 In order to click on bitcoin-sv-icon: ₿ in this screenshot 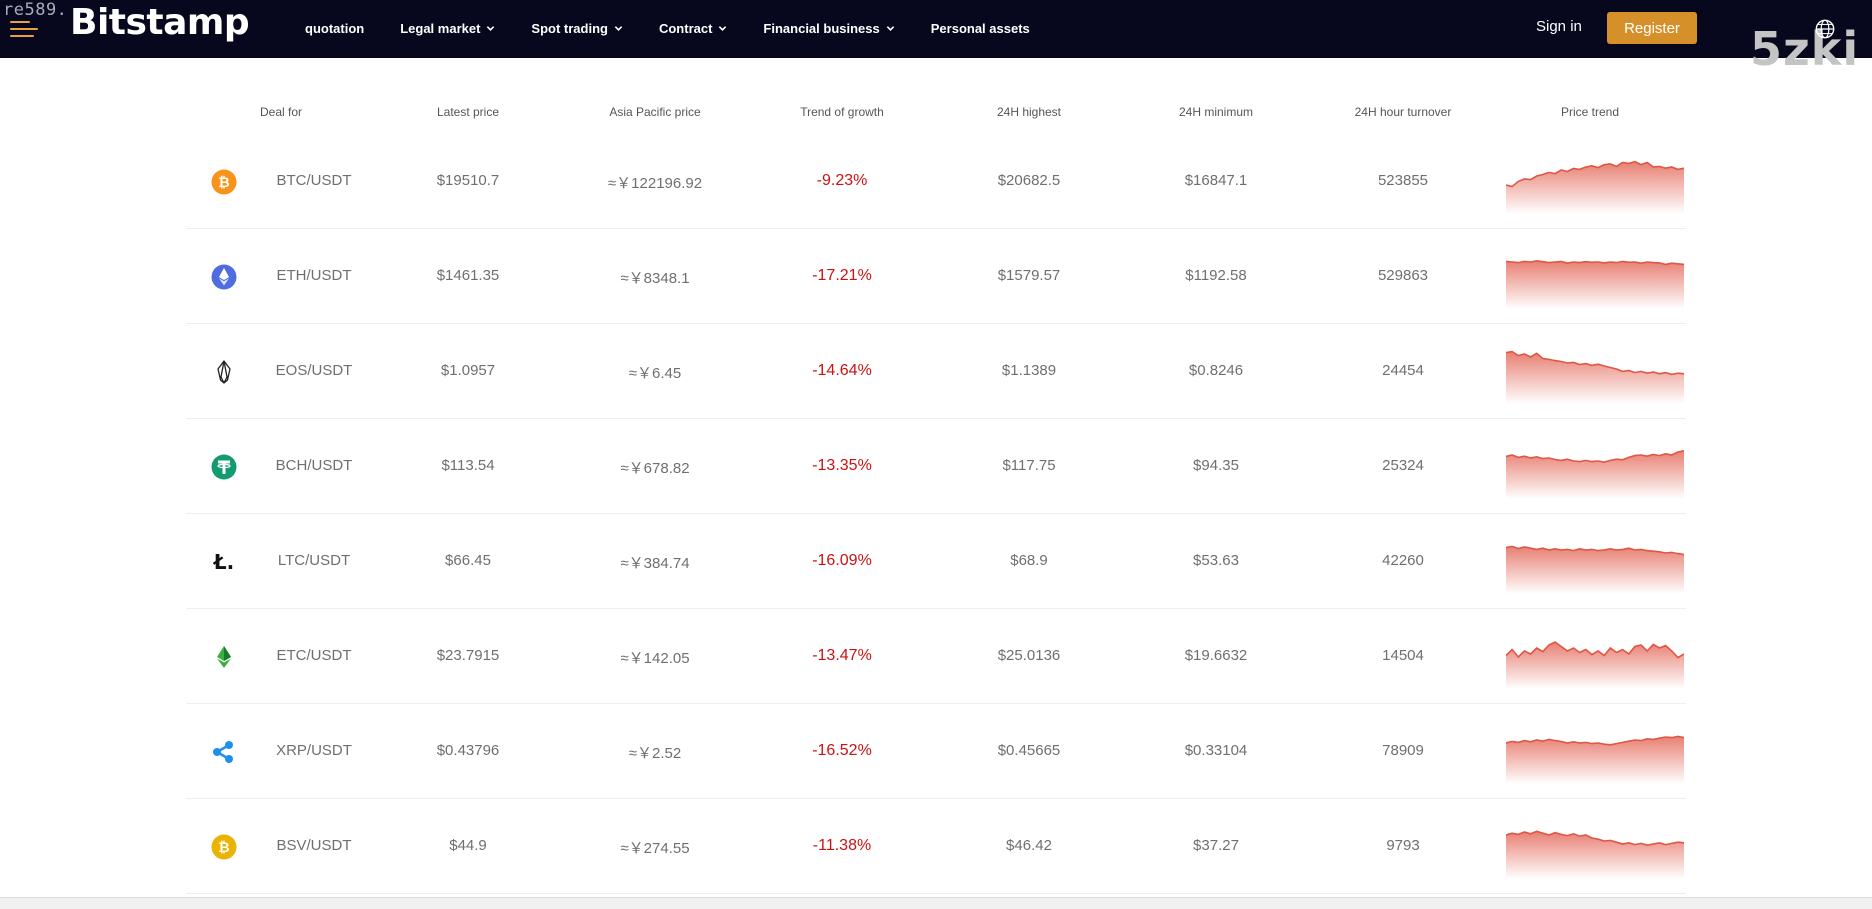, I will do `click(224, 847)`.